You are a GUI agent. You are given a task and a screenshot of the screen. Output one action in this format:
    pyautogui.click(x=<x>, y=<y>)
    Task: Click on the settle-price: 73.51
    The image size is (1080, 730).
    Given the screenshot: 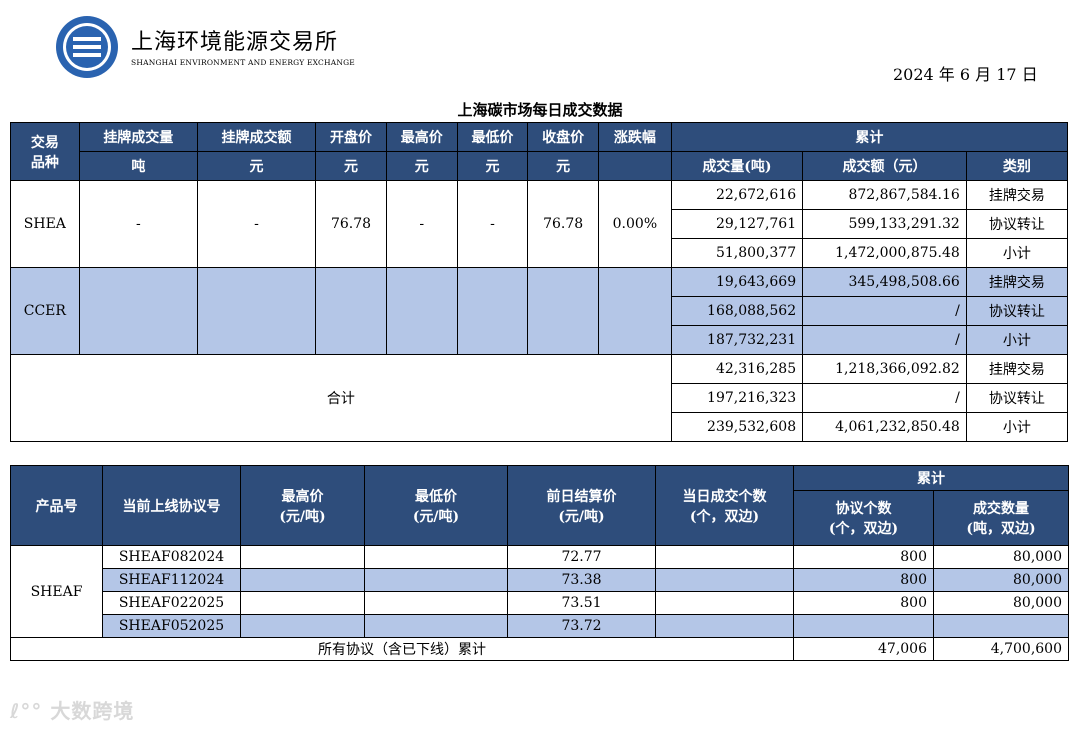 What is the action you would take?
    pyautogui.click(x=581, y=603)
    